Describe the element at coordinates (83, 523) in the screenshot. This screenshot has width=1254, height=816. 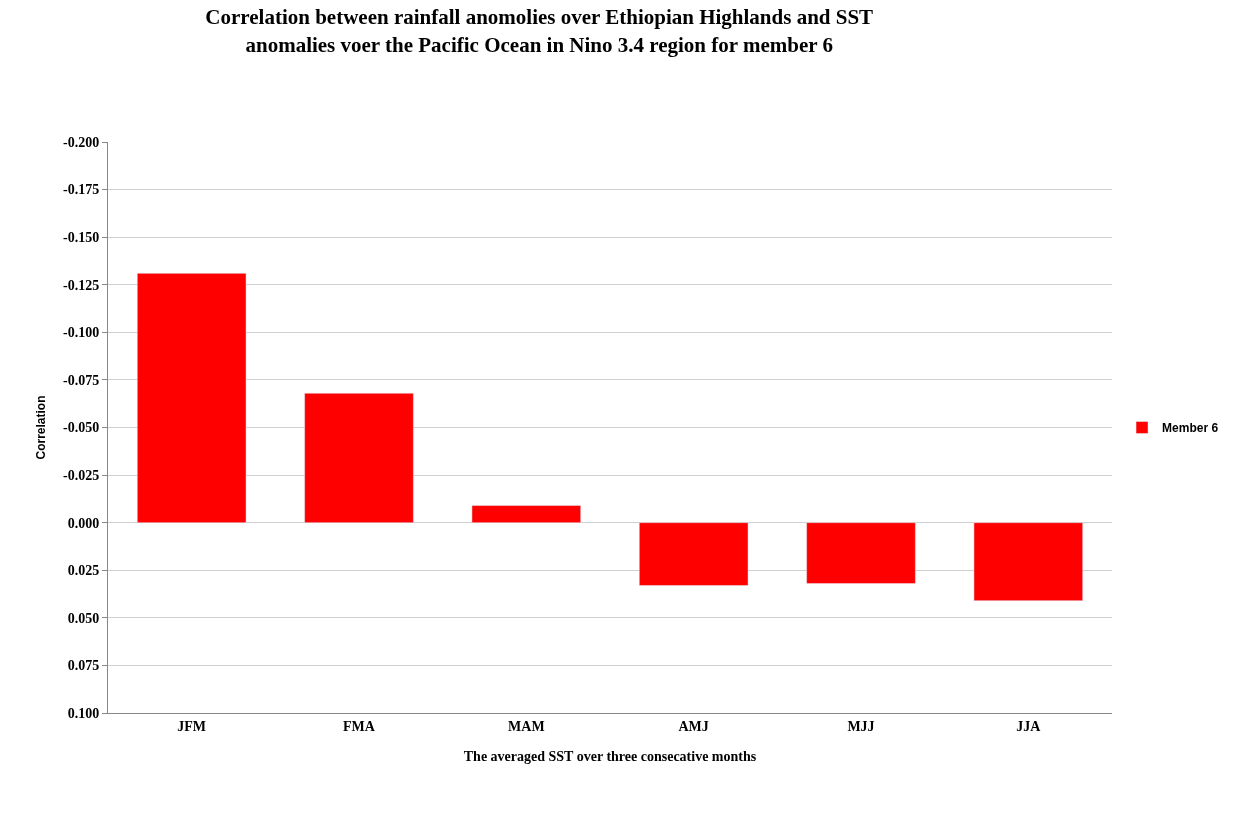
I see `y-tick-label: 0.000` at that location.